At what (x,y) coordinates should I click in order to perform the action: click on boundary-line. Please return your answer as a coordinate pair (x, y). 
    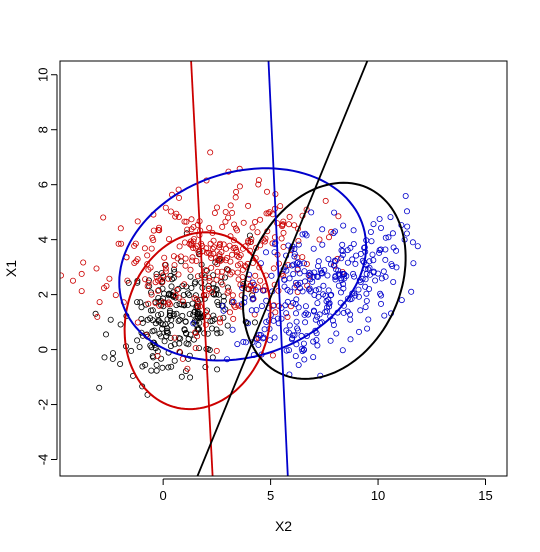
    Looking at the image, I should click on (202, 268).